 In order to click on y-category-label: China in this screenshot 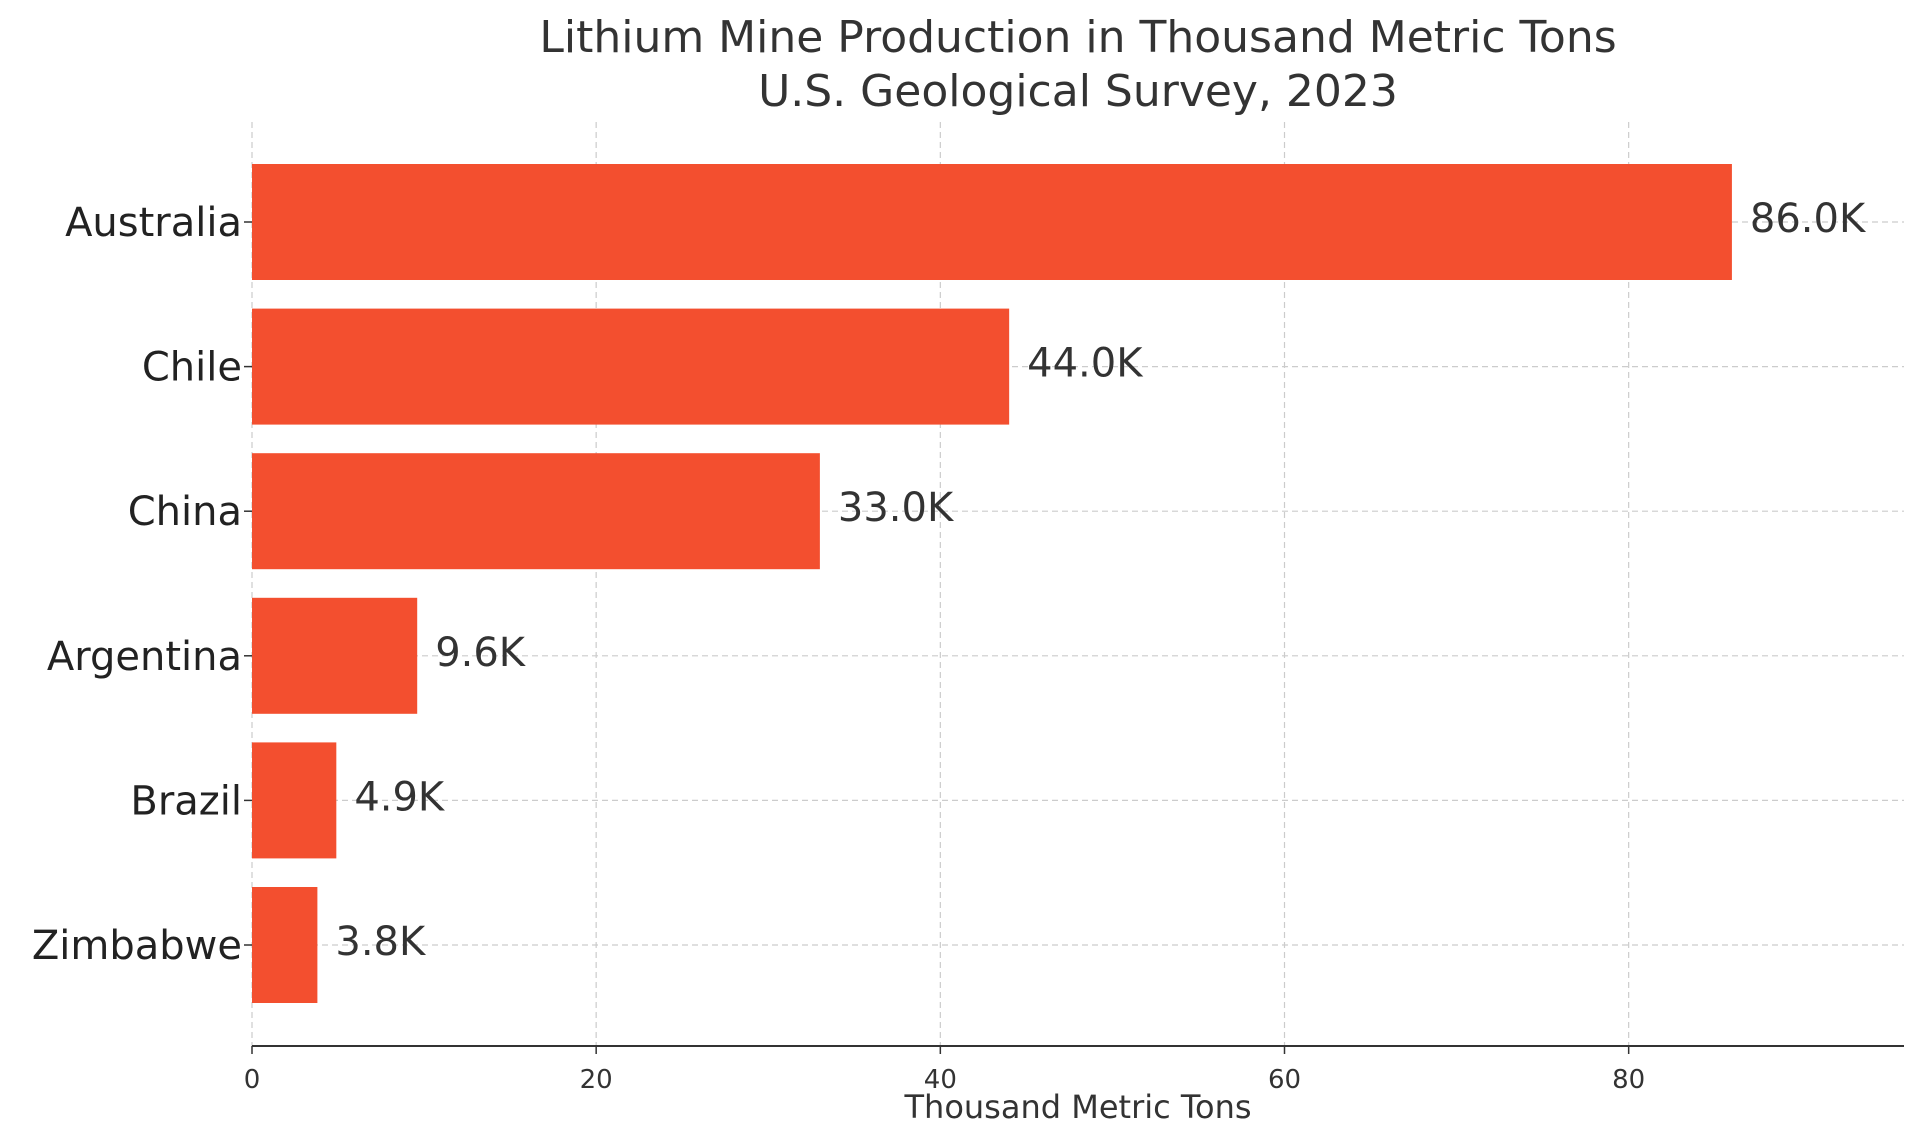, I will do `click(185, 512)`.